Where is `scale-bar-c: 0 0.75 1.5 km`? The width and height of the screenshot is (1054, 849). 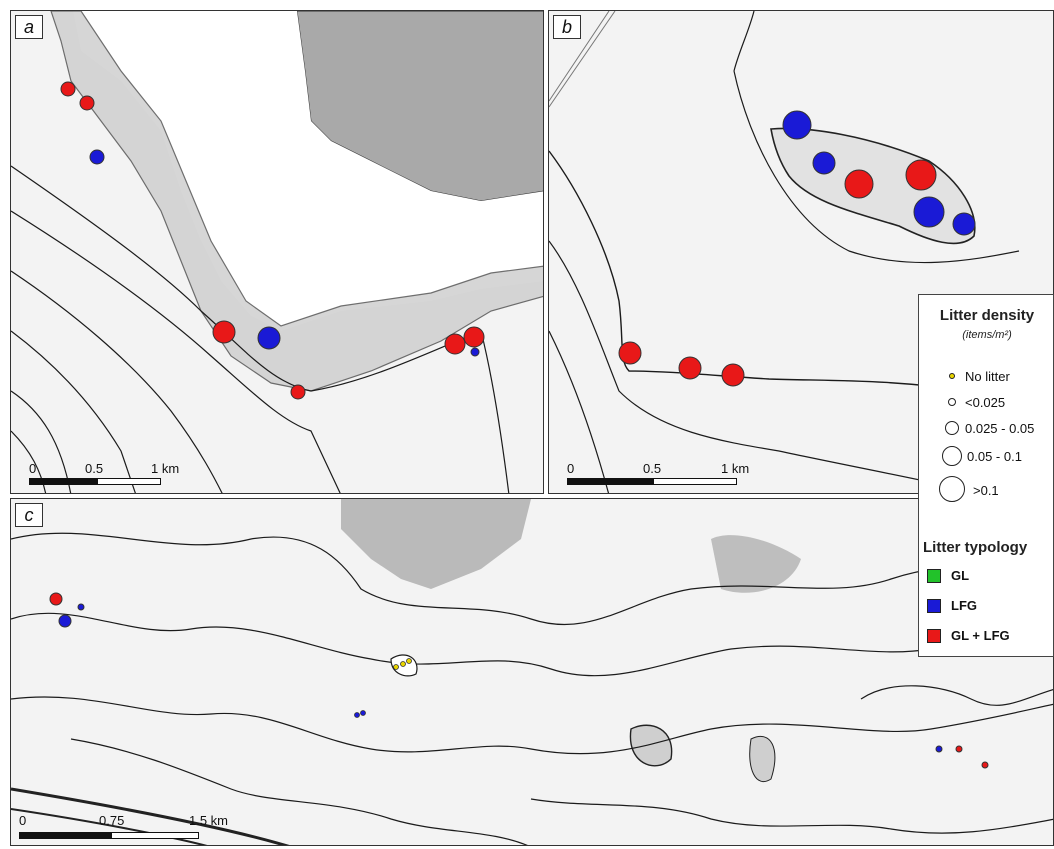
scale-bar-c: 0 0.75 1.5 km is located at coordinates (149, 828).